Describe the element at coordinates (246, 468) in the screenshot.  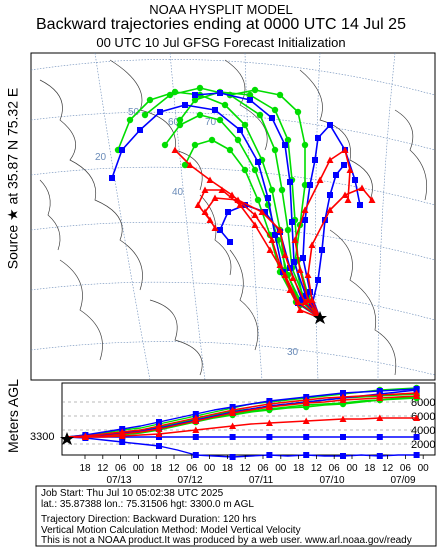
I see `time-tick-label: 12` at that location.